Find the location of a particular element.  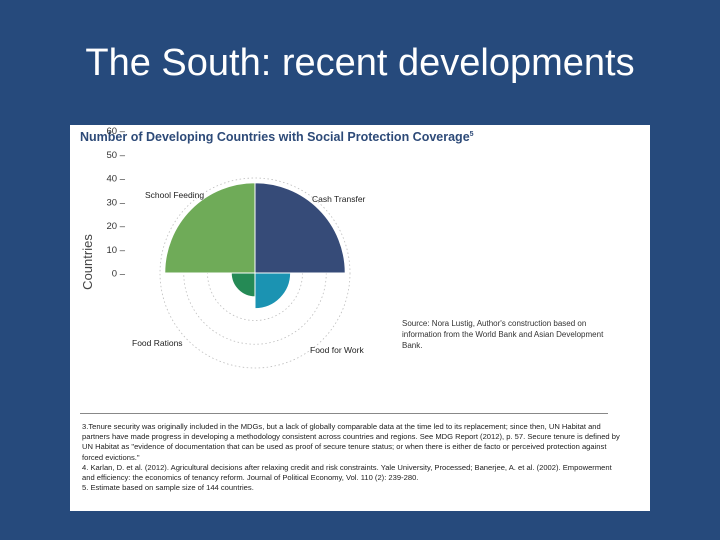

category-label-cash-transfer: Cash Transfer is located at coordinates (339, 199).